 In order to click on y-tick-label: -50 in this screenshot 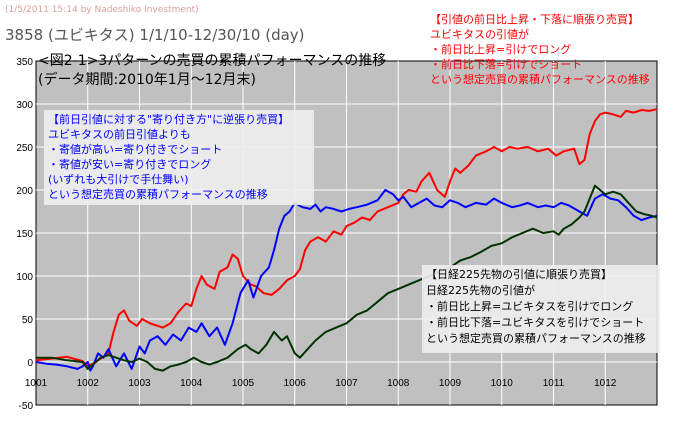, I will do `click(26, 406)`.